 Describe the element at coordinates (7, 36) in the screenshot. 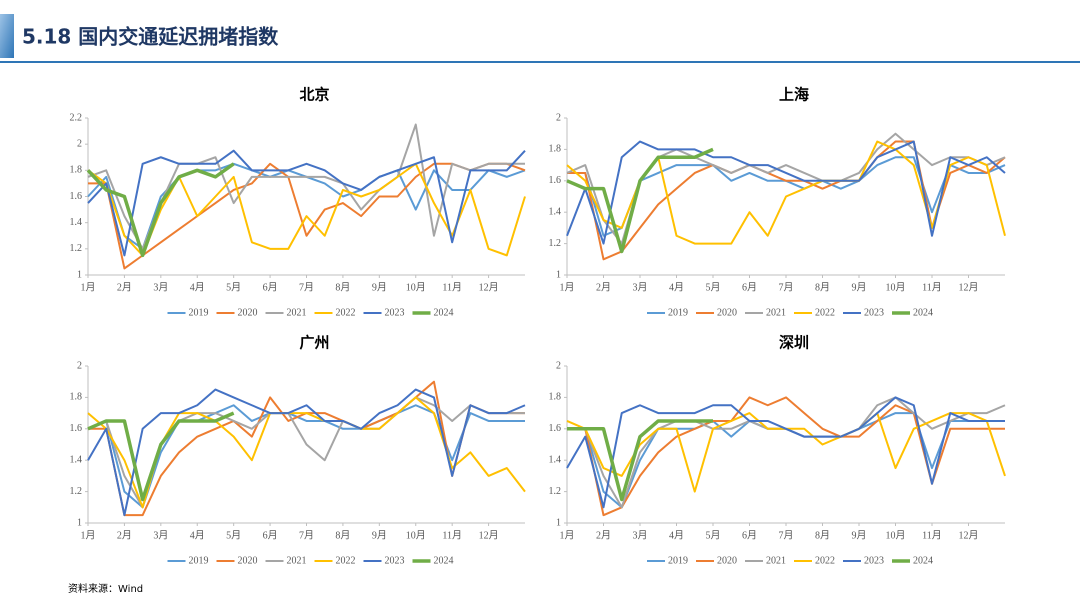

I see `header-icon` at that location.